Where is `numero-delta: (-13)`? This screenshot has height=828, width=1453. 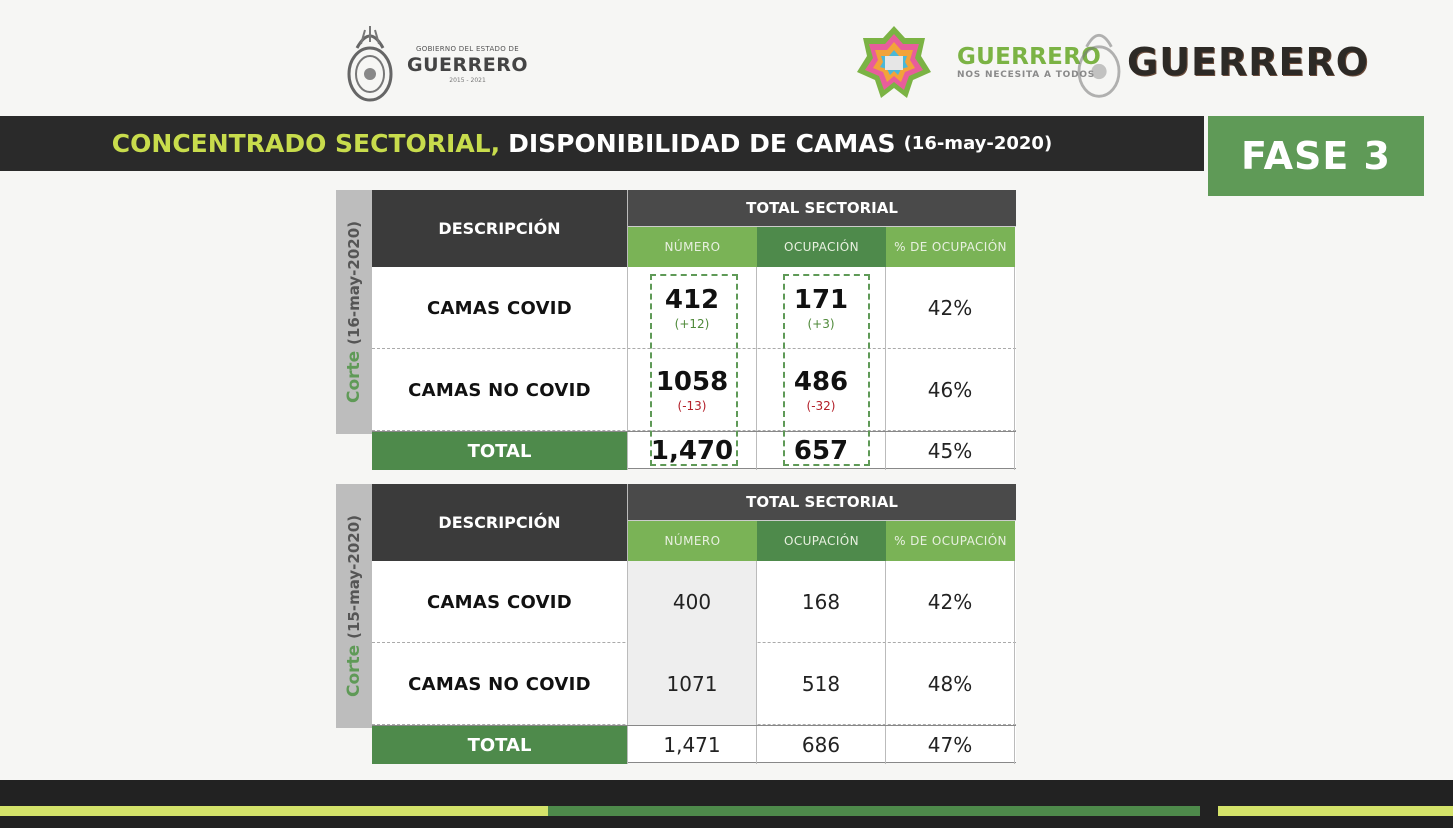
numero-delta: (-13) is located at coordinates (692, 406).